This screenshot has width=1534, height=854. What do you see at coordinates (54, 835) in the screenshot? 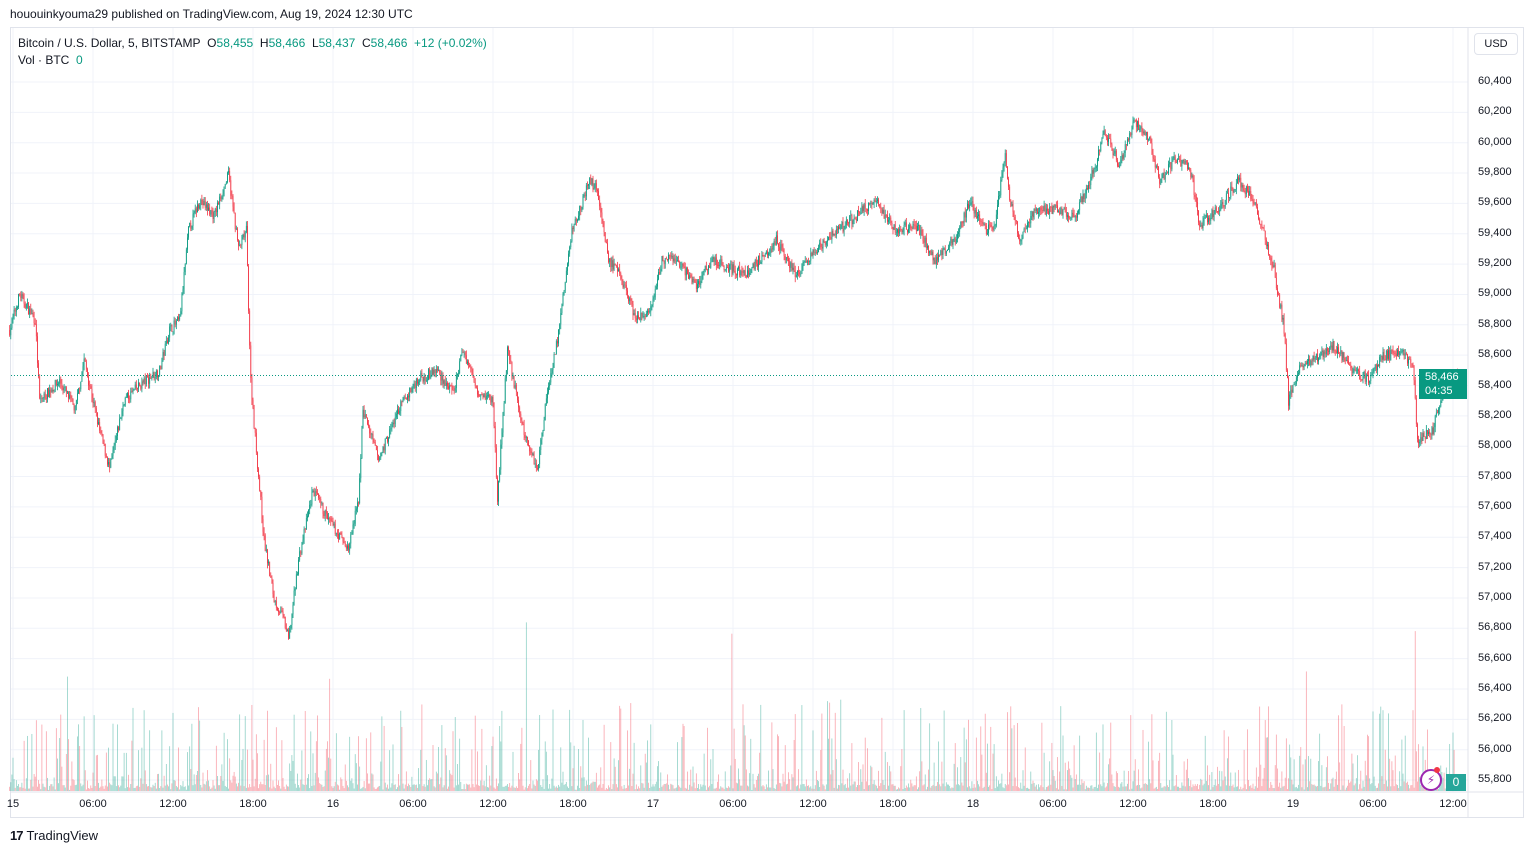
I see `tradingview-logo: 17 TradingView` at bounding box center [54, 835].